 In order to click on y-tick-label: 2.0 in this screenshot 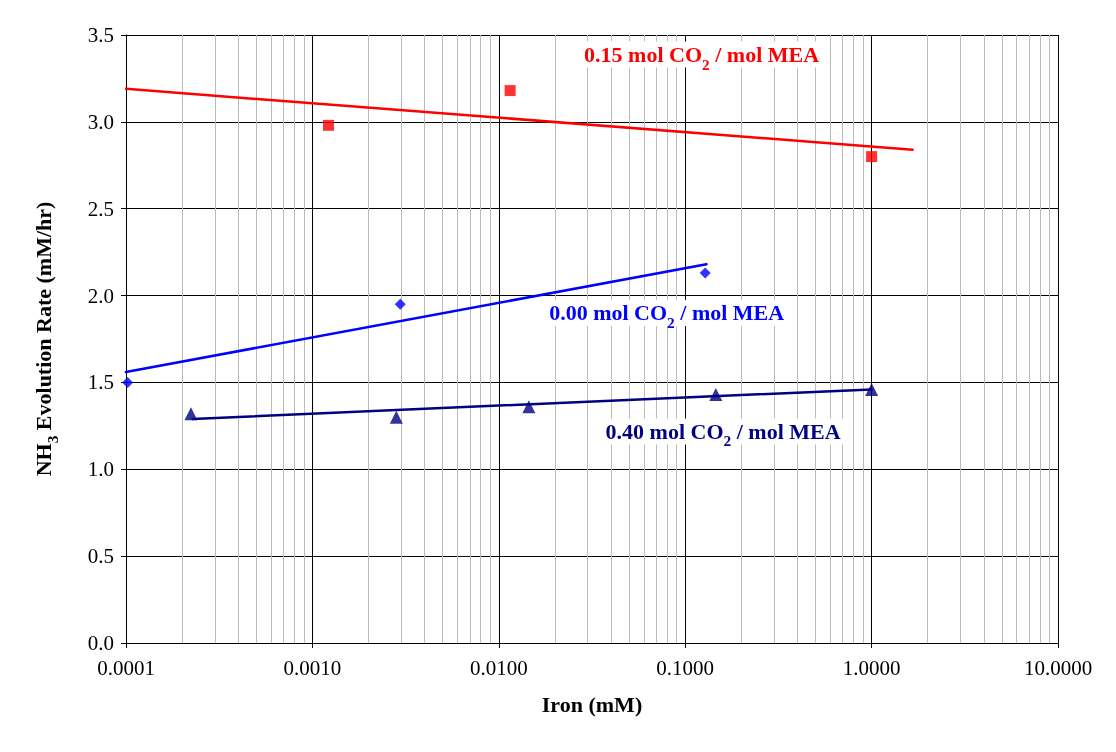, I will do `click(100, 295)`.